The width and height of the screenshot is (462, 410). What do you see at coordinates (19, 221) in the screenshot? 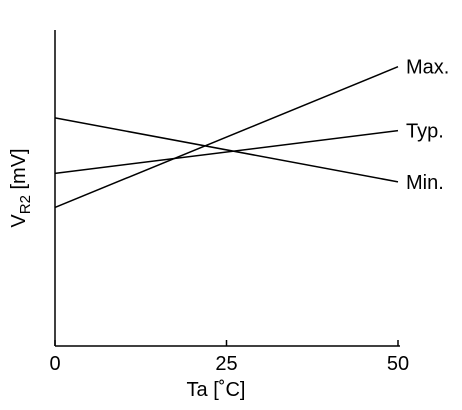
I see `y-axis-title-main: V` at bounding box center [19, 221].